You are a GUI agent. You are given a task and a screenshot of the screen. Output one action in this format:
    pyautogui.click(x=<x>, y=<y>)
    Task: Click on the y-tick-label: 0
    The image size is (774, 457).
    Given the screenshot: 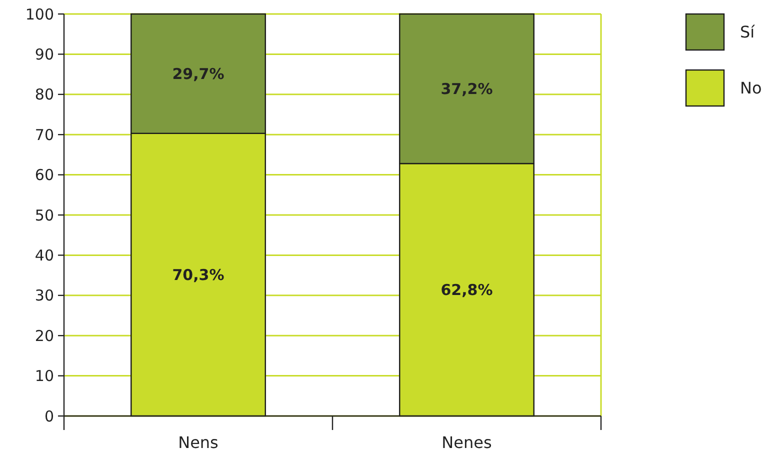 What is the action you would take?
    pyautogui.click(x=49, y=416)
    